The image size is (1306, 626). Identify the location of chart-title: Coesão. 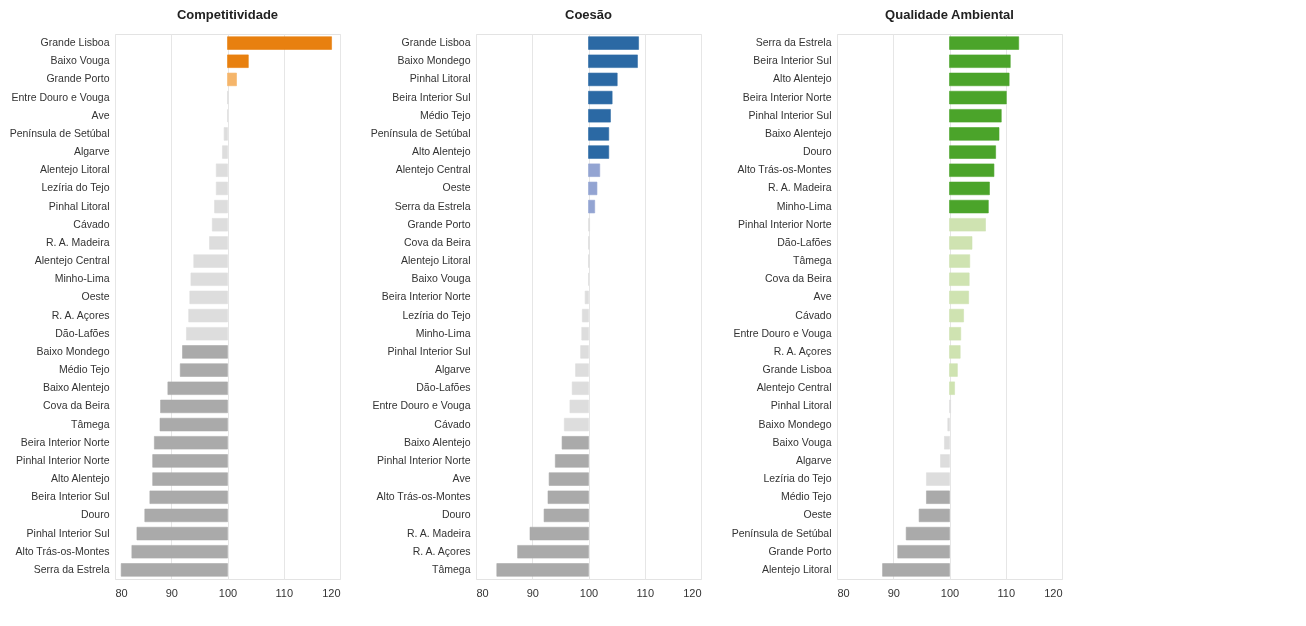
(589, 14).